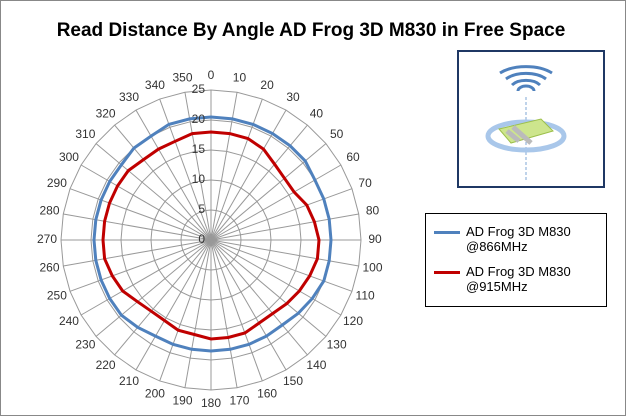  I want to click on angle-label: 230, so click(85, 345).